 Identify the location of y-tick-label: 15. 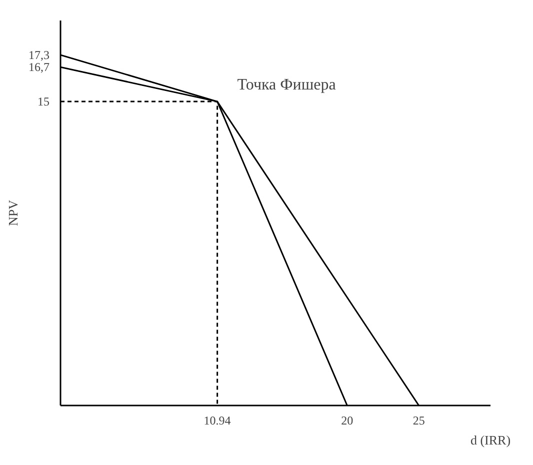
(44, 101).